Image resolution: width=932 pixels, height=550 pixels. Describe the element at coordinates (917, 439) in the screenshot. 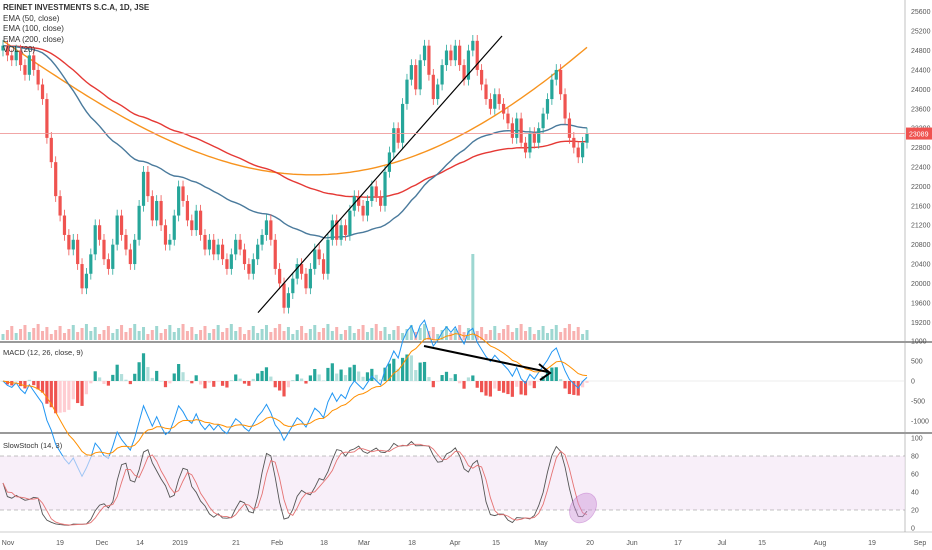

I see `stoch-tick-label: 100` at that location.